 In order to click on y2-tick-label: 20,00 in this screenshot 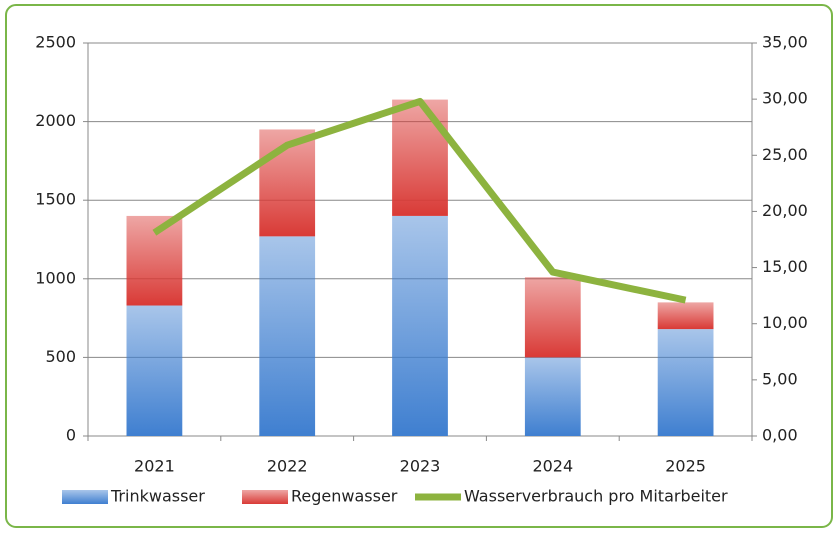, I will do `click(785, 210)`.